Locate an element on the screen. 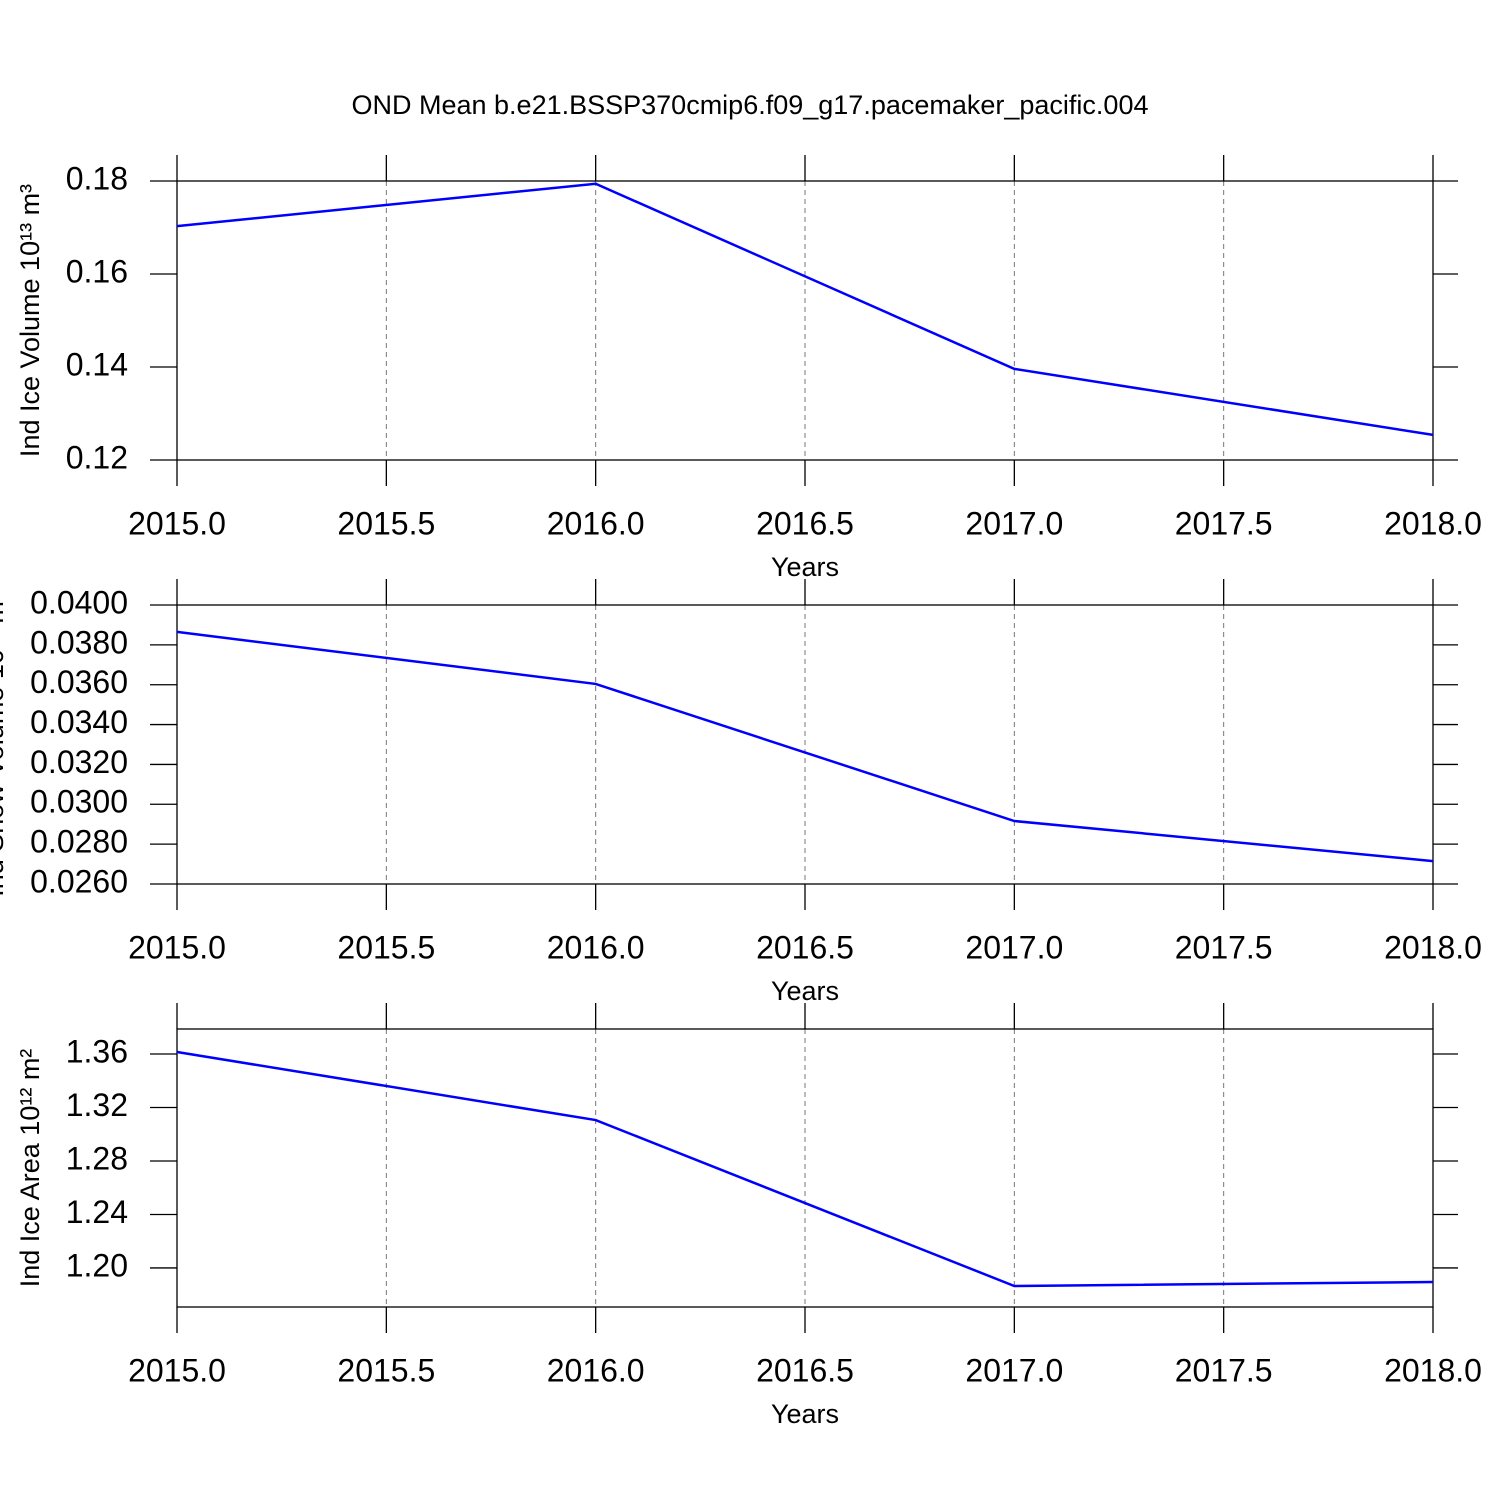 This screenshot has width=1500, height=1500. y-tick-label: 0.14 is located at coordinates (97, 364).